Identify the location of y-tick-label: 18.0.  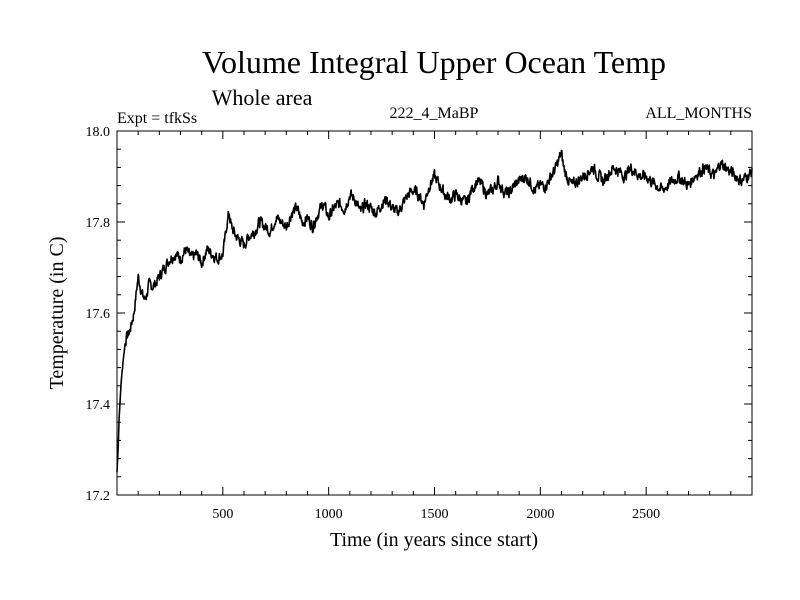
(98, 132).